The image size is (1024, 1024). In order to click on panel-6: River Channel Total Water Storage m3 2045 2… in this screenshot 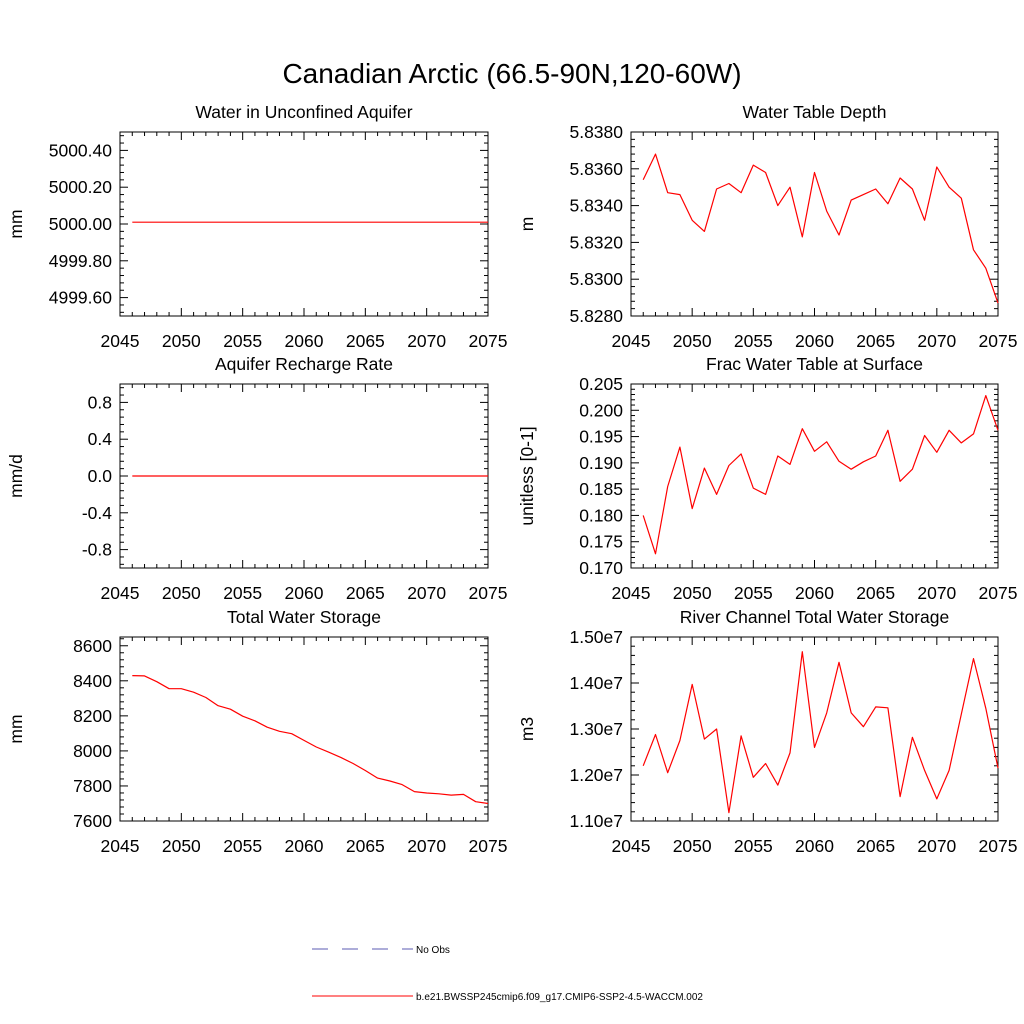, I will do `click(767, 731)`.